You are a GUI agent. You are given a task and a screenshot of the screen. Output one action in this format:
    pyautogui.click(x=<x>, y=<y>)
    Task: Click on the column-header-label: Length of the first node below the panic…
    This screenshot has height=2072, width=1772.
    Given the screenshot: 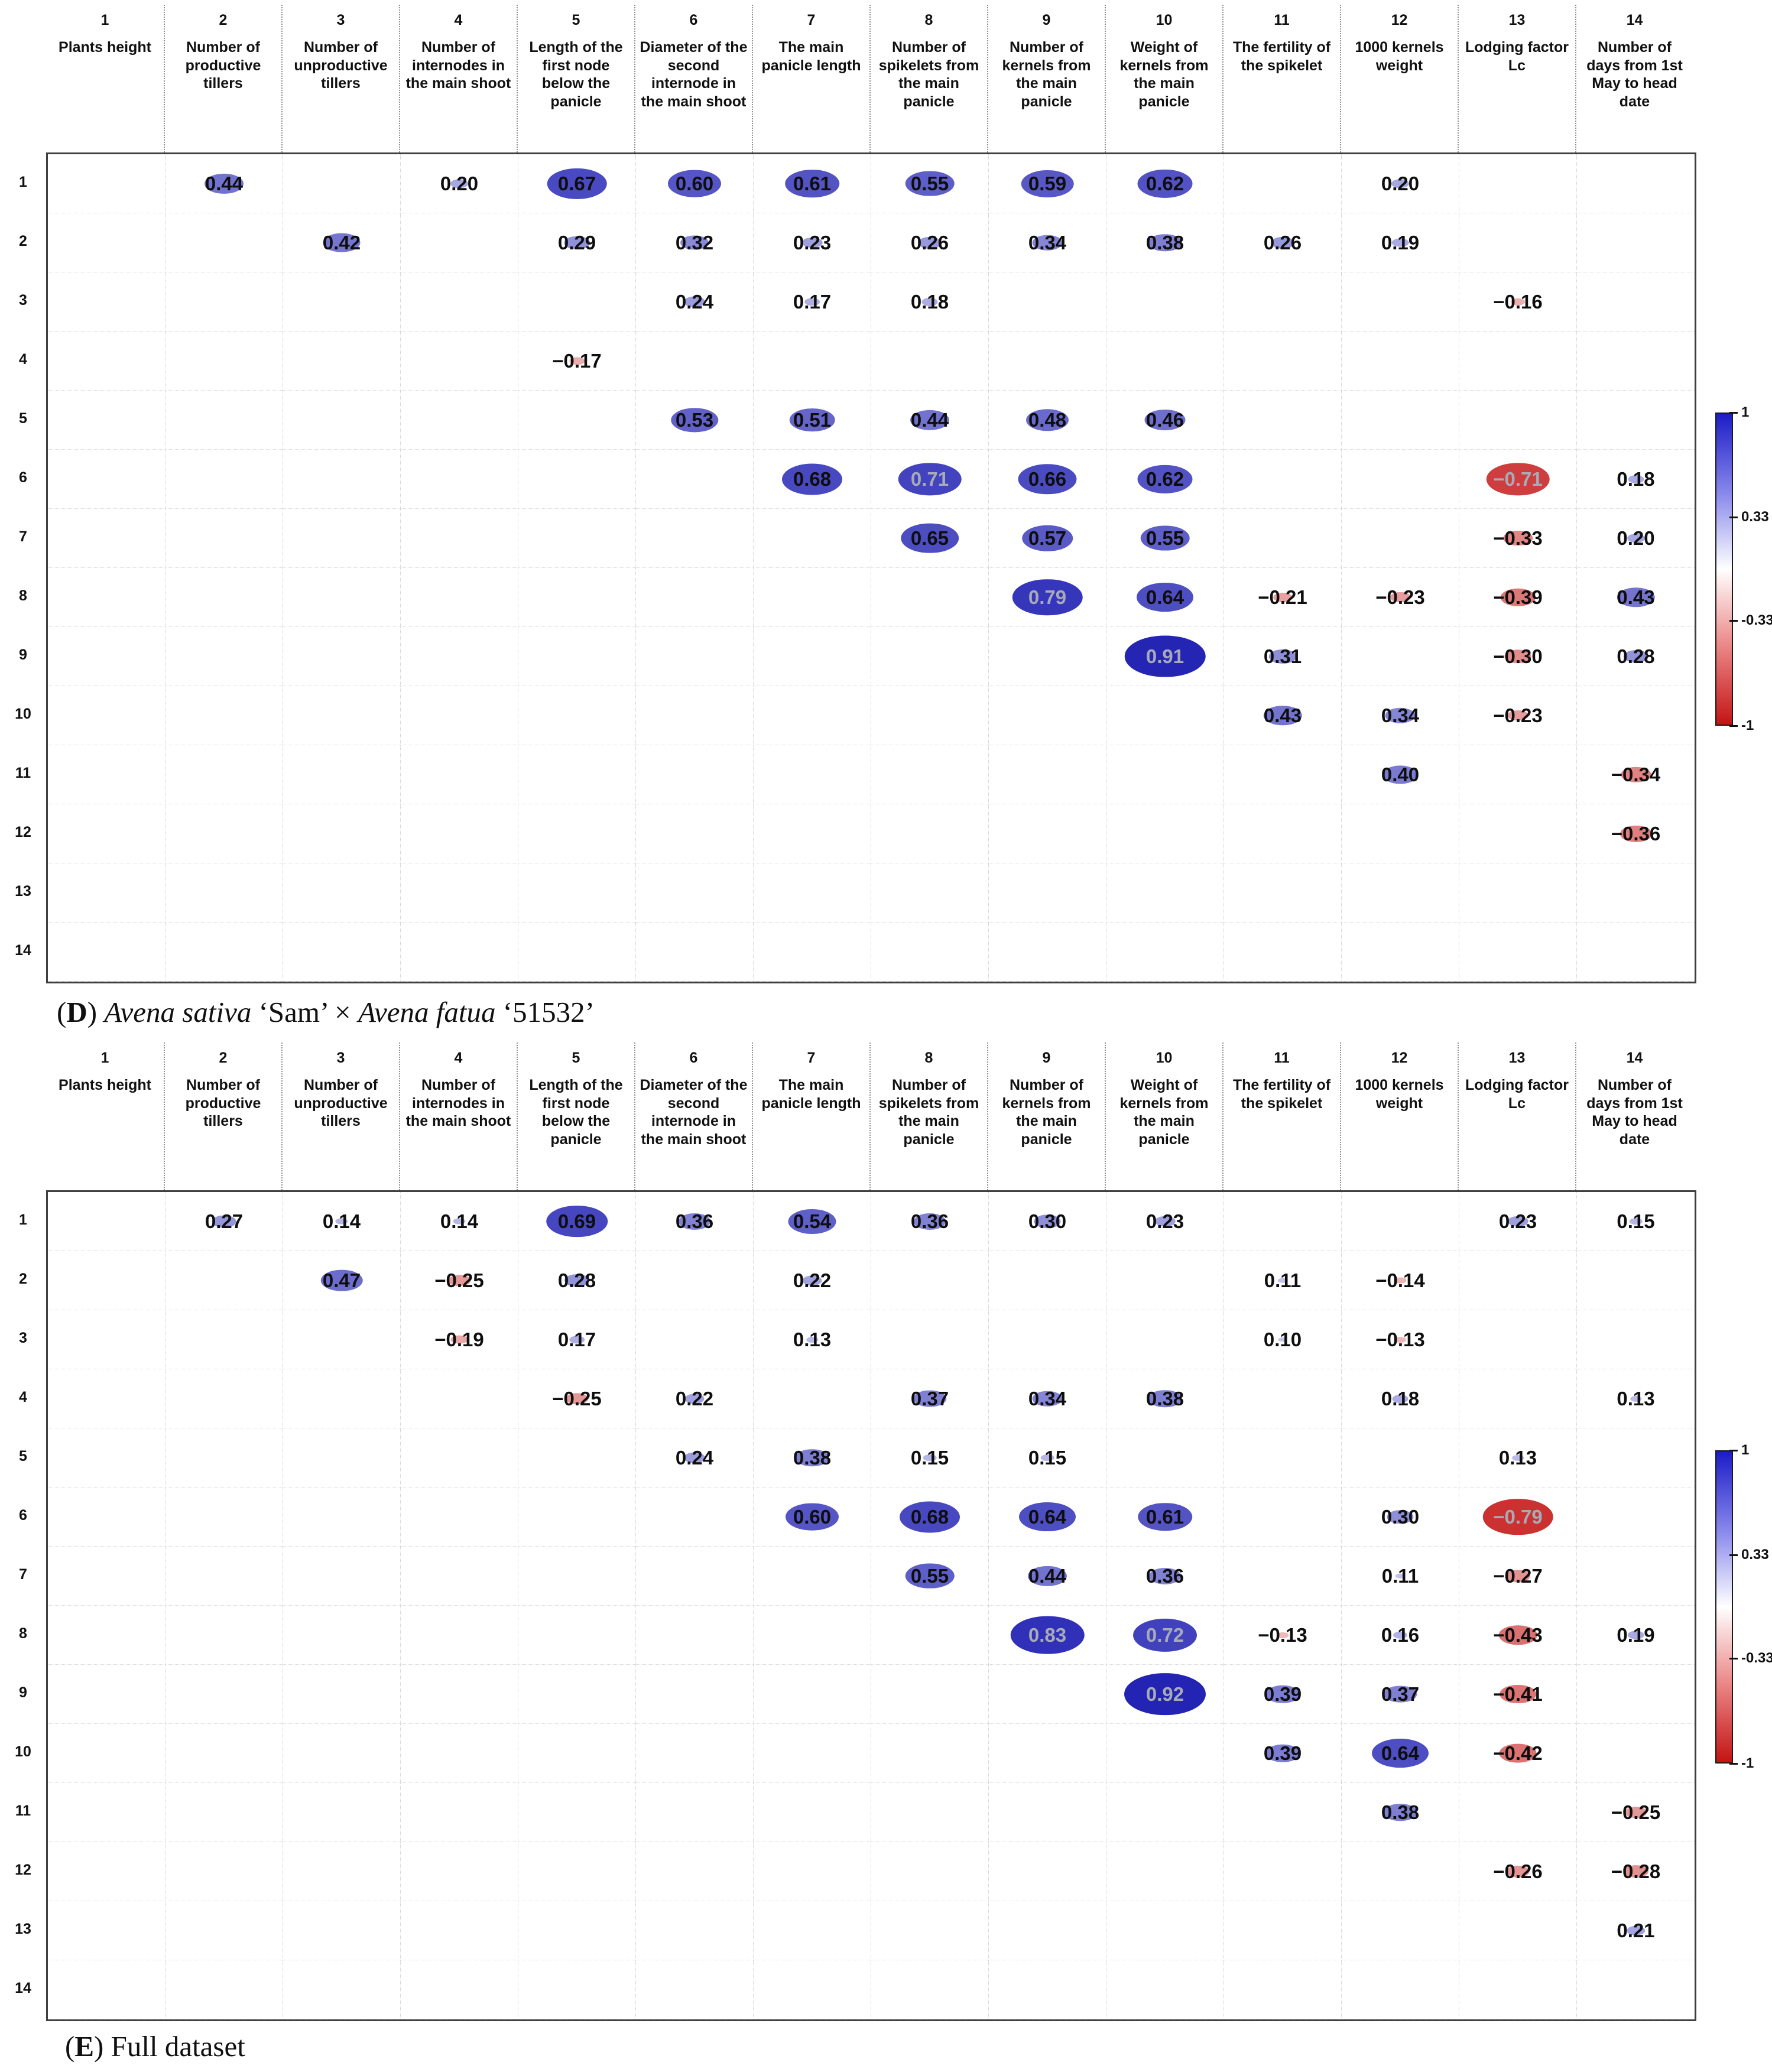 What is the action you would take?
    pyautogui.click(x=576, y=1112)
    